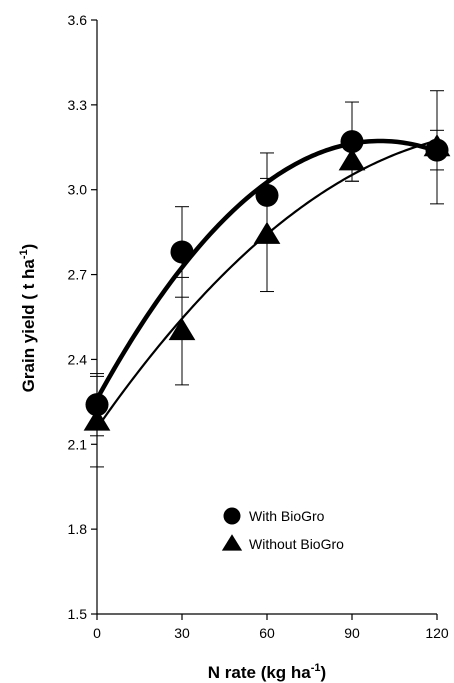 This screenshot has width=454, height=683. What do you see at coordinates (437, 633) in the screenshot?
I see `x-tick-label: 120` at bounding box center [437, 633].